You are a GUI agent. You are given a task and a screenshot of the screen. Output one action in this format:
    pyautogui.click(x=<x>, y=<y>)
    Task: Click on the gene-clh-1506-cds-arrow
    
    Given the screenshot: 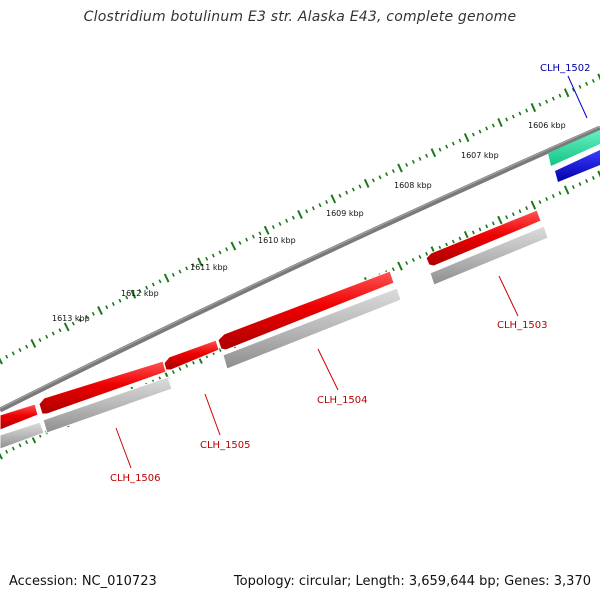 What is the action you would take?
    pyautogui.click(x=102, y=387)
    